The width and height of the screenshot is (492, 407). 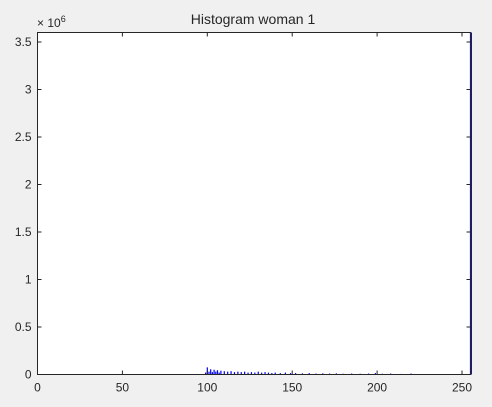 What do you see at coordinates (28, 185) in the screenshot?
I see `y-tick-label: 2` at bounding box center [28, 185].